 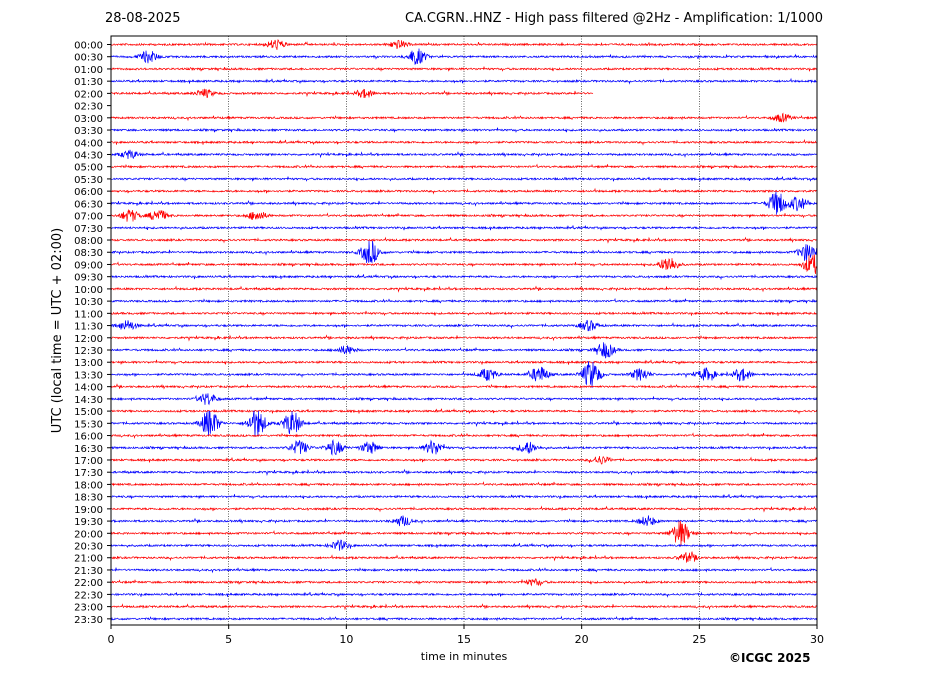 What do you see at coordinates (770, 658) in the screenshot?
I see `copyright-text: ©ICGC 2025` at bounding box center [770, 658].